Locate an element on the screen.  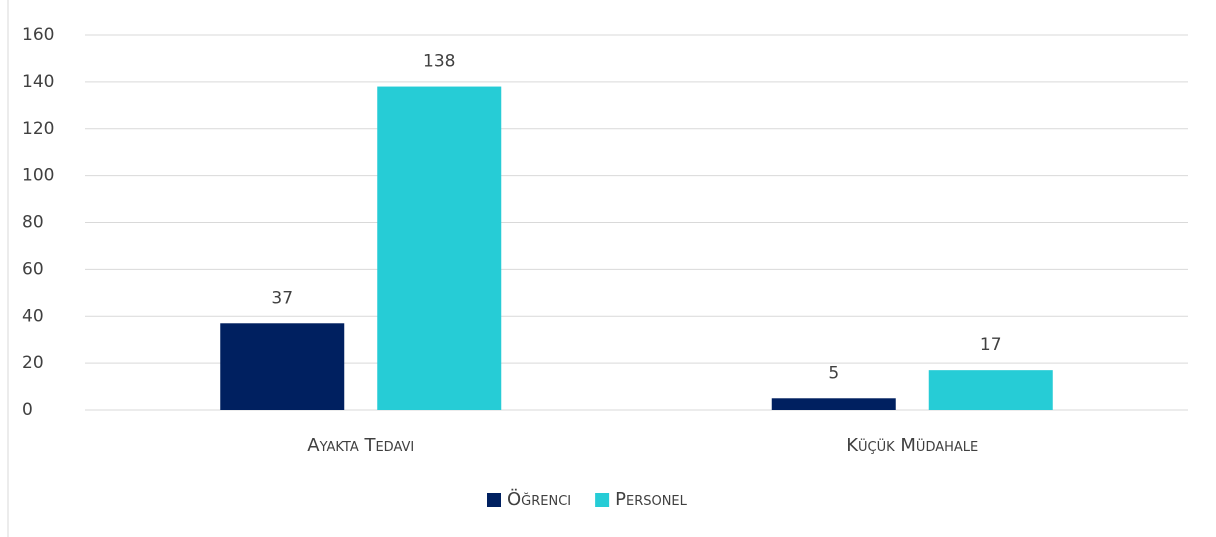
y-tick-label: 100 is located at coordinates (38, 176).